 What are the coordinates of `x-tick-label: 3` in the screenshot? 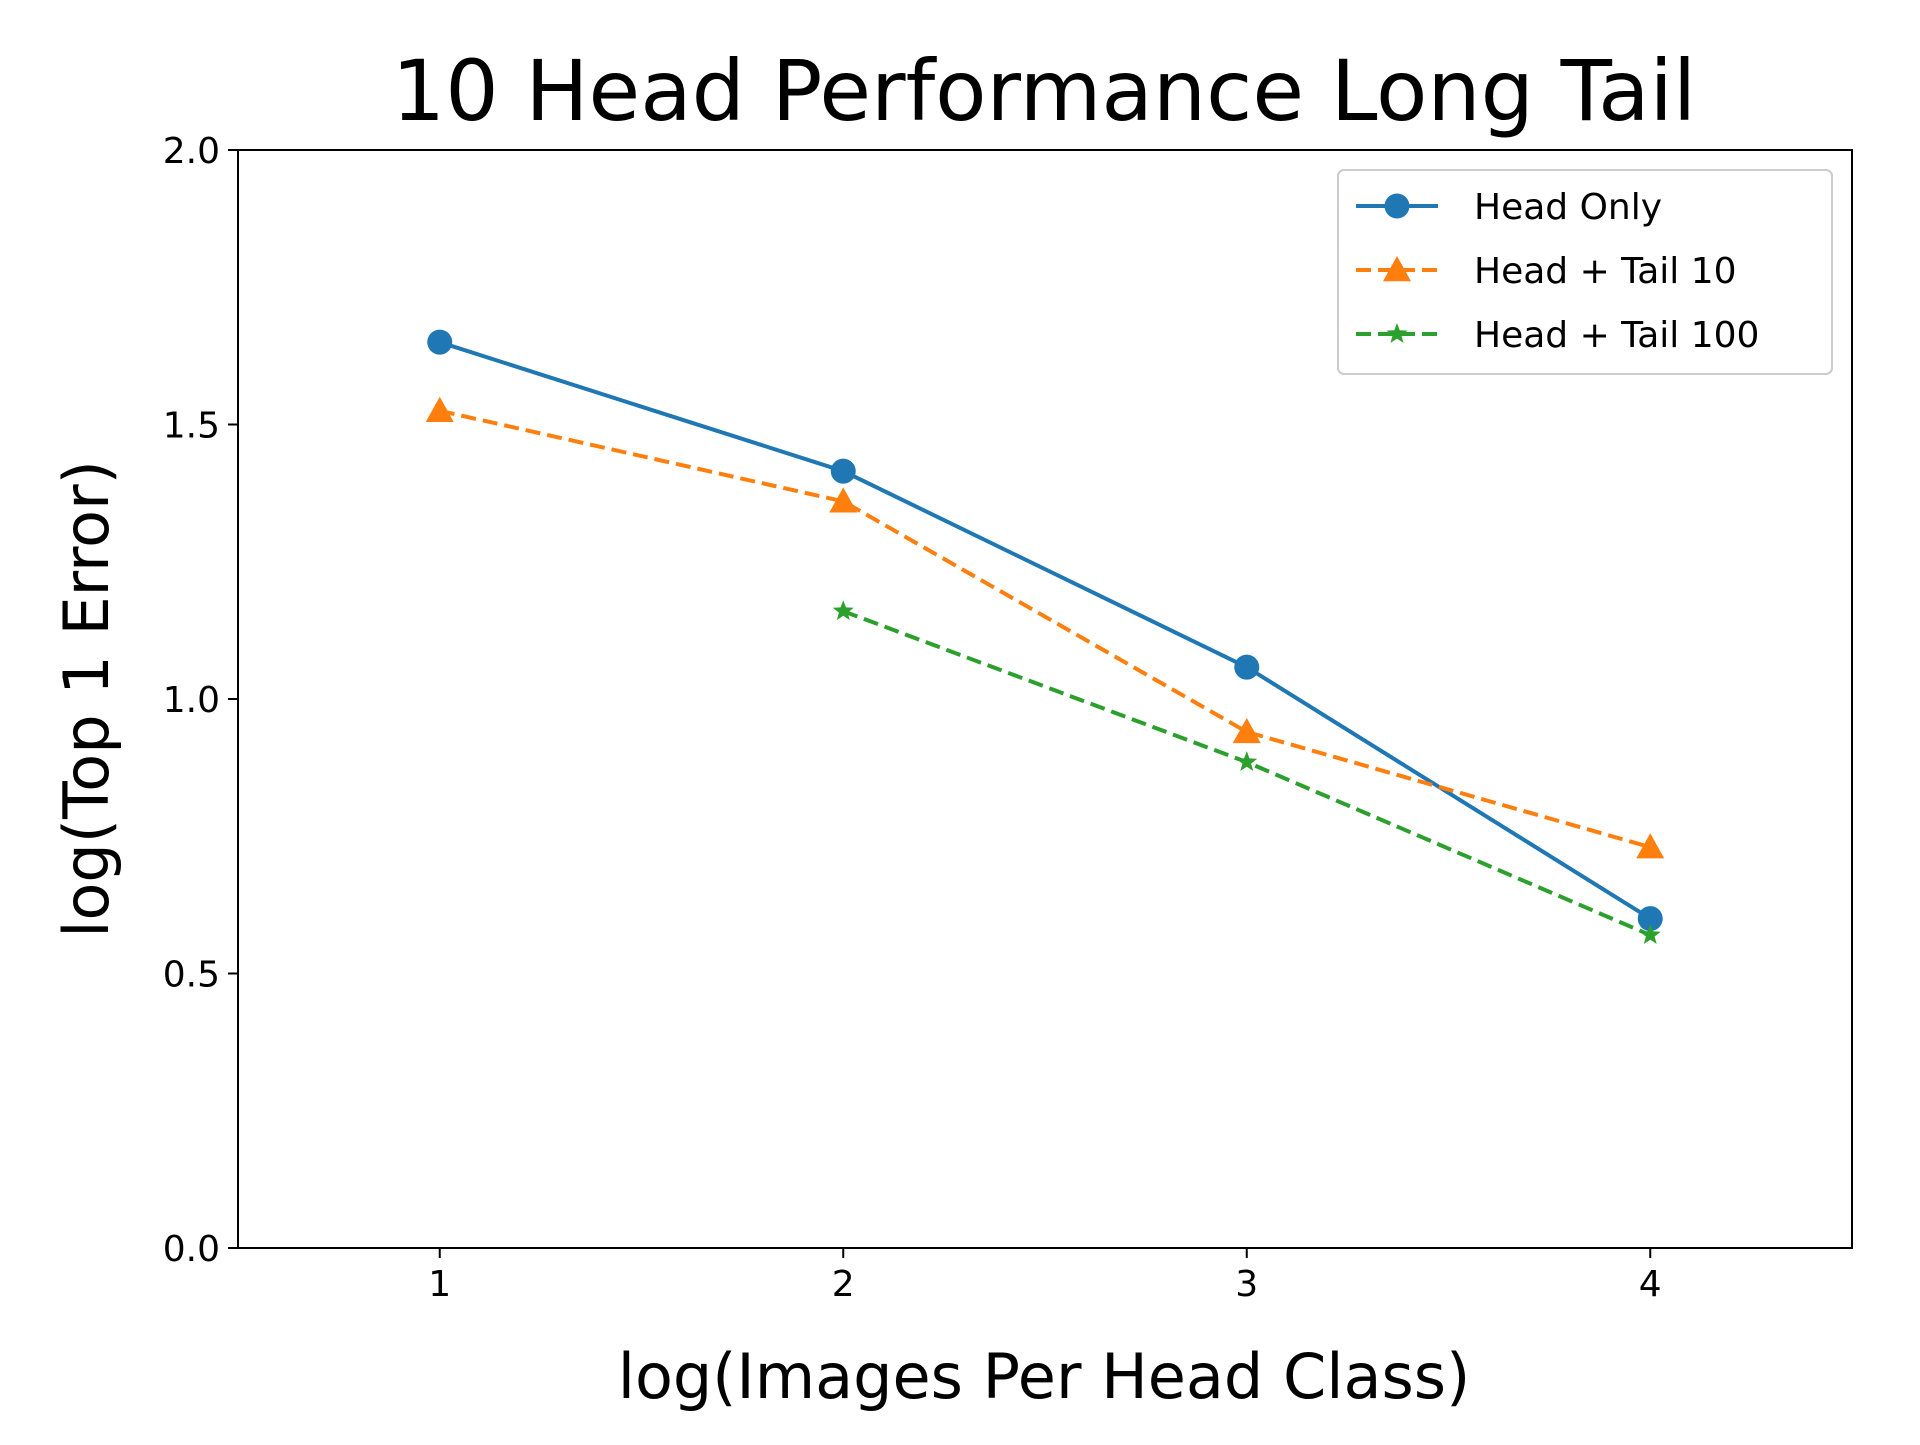 It's located at (1246, 1284).